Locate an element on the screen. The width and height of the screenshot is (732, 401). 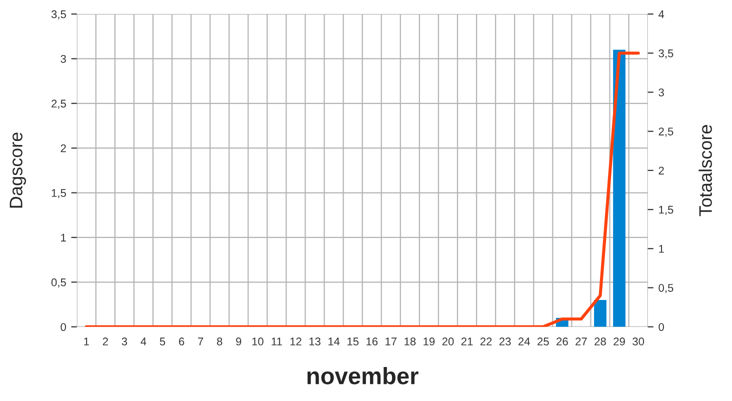
x-tick-label: 8 is located at coordinates (219, 342).